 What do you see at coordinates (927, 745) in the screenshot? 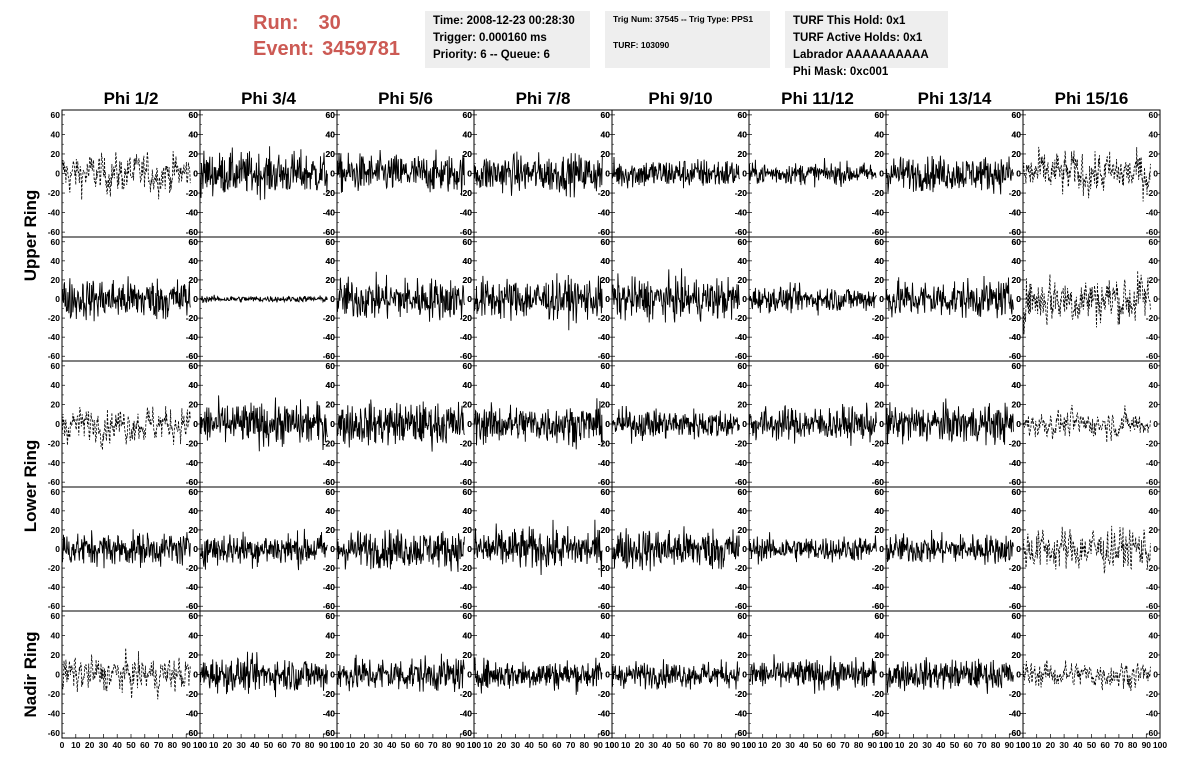
I see `x-tick-label: 30` at bounding box center [927, 745].